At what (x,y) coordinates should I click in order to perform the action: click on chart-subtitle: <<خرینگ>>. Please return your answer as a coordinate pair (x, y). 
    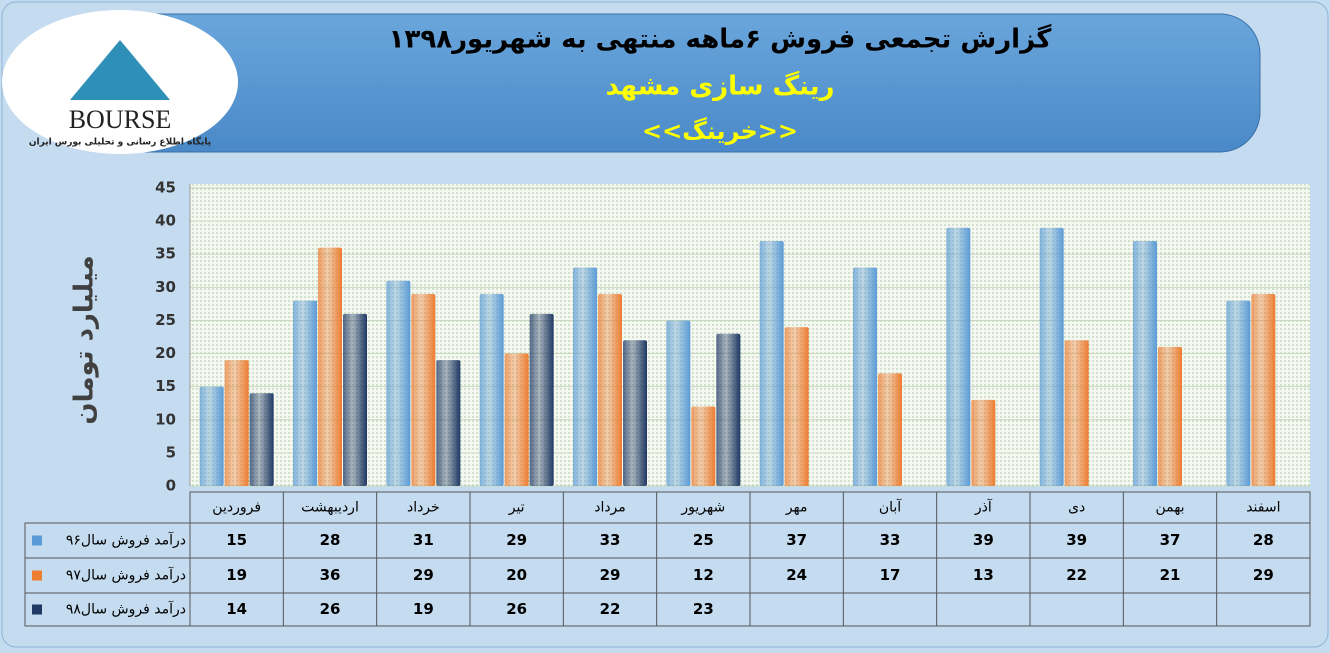
    Looking at the image, I should click on (720, 131).